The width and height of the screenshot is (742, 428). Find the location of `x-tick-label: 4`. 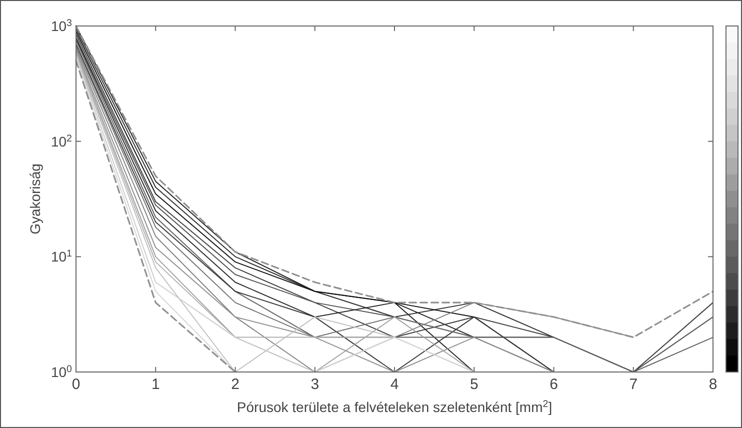

x-tick-label: 4 is located at coordinates (394, 384).